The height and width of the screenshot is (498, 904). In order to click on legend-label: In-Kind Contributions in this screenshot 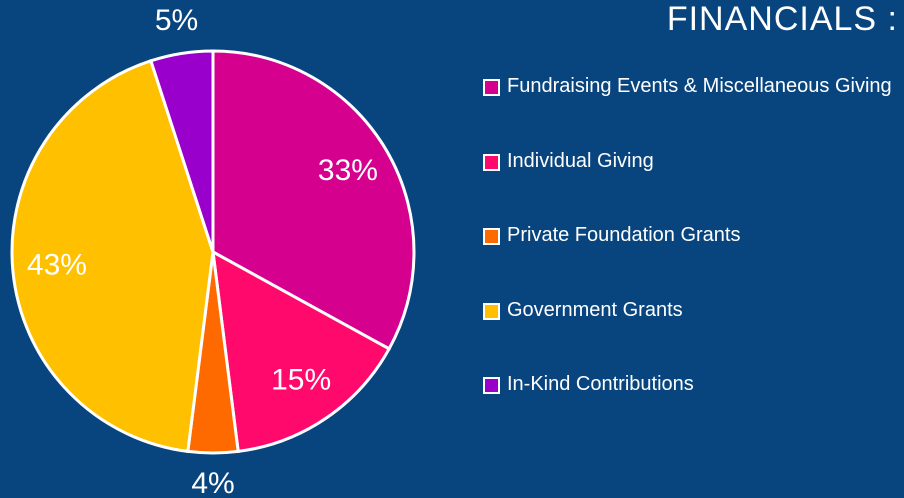, I will do `click(600, 384)`.